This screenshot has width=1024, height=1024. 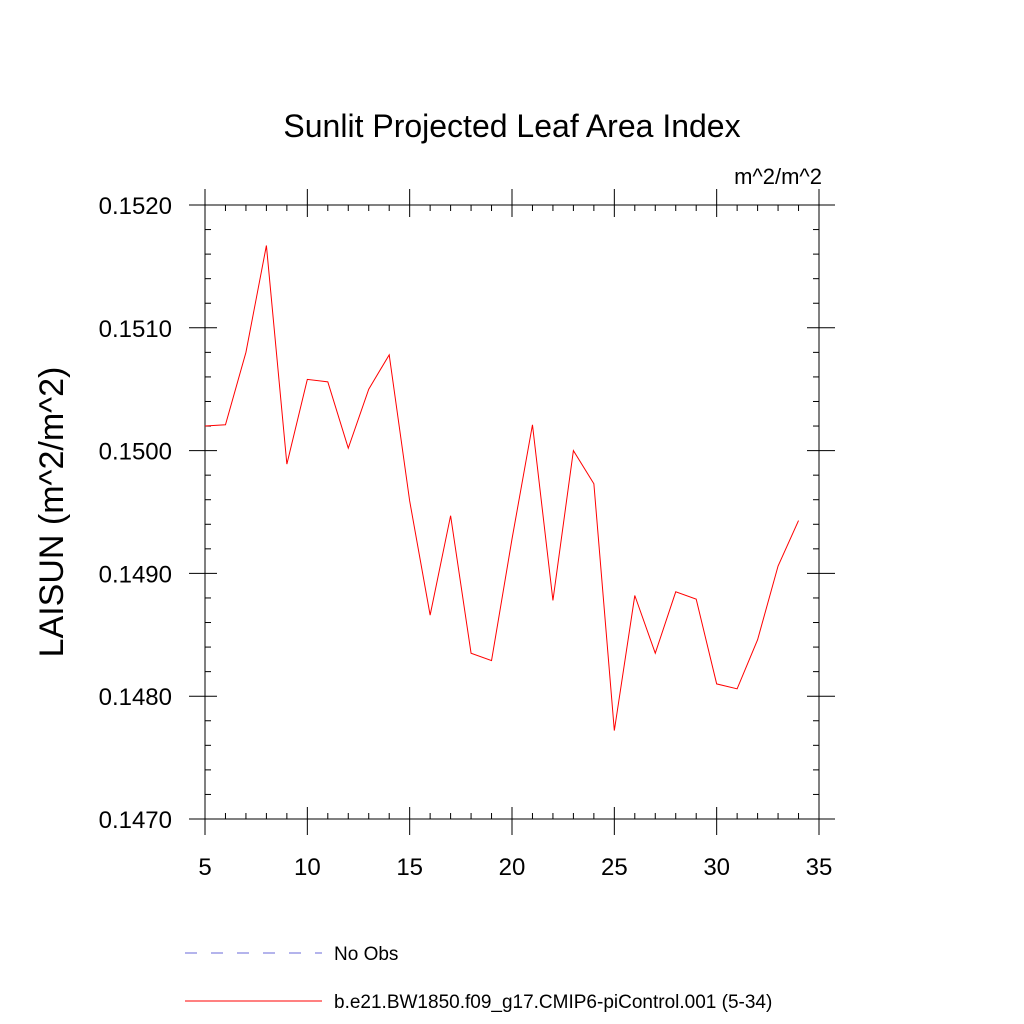 I want to click on legend-label-no-obs: No Obs, so click(x=366, y=954).